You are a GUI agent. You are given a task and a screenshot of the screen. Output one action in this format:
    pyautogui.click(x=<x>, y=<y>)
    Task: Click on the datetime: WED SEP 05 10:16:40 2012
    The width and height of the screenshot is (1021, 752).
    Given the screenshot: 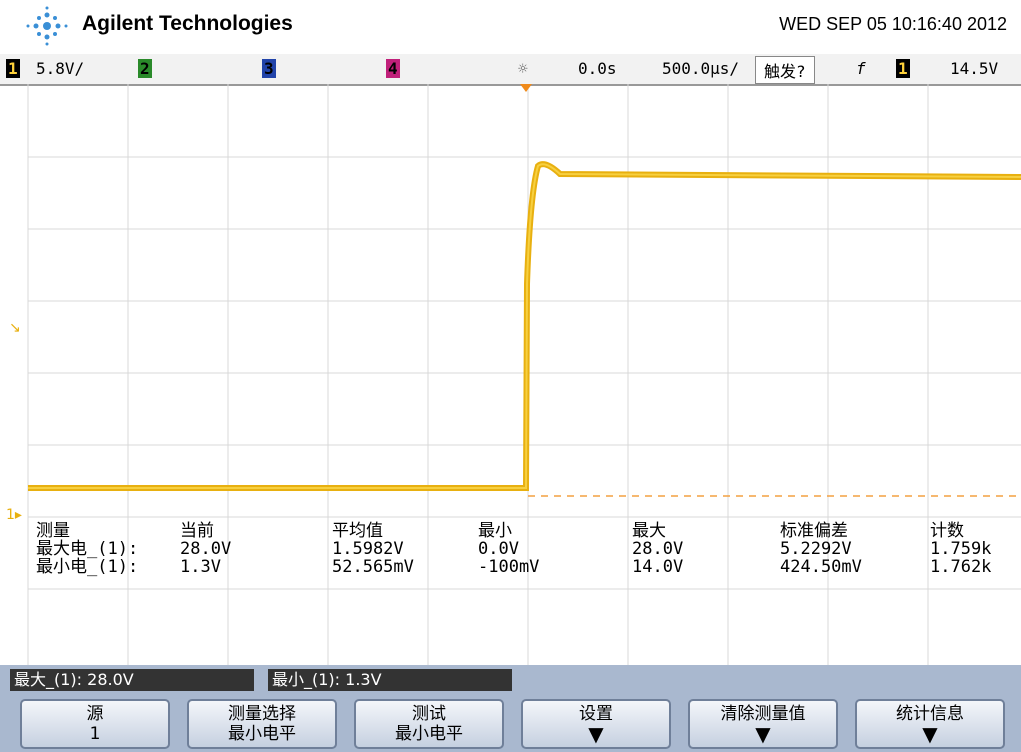 What is the action you would take?
    pyautogui.click(x=893, y=24)
    